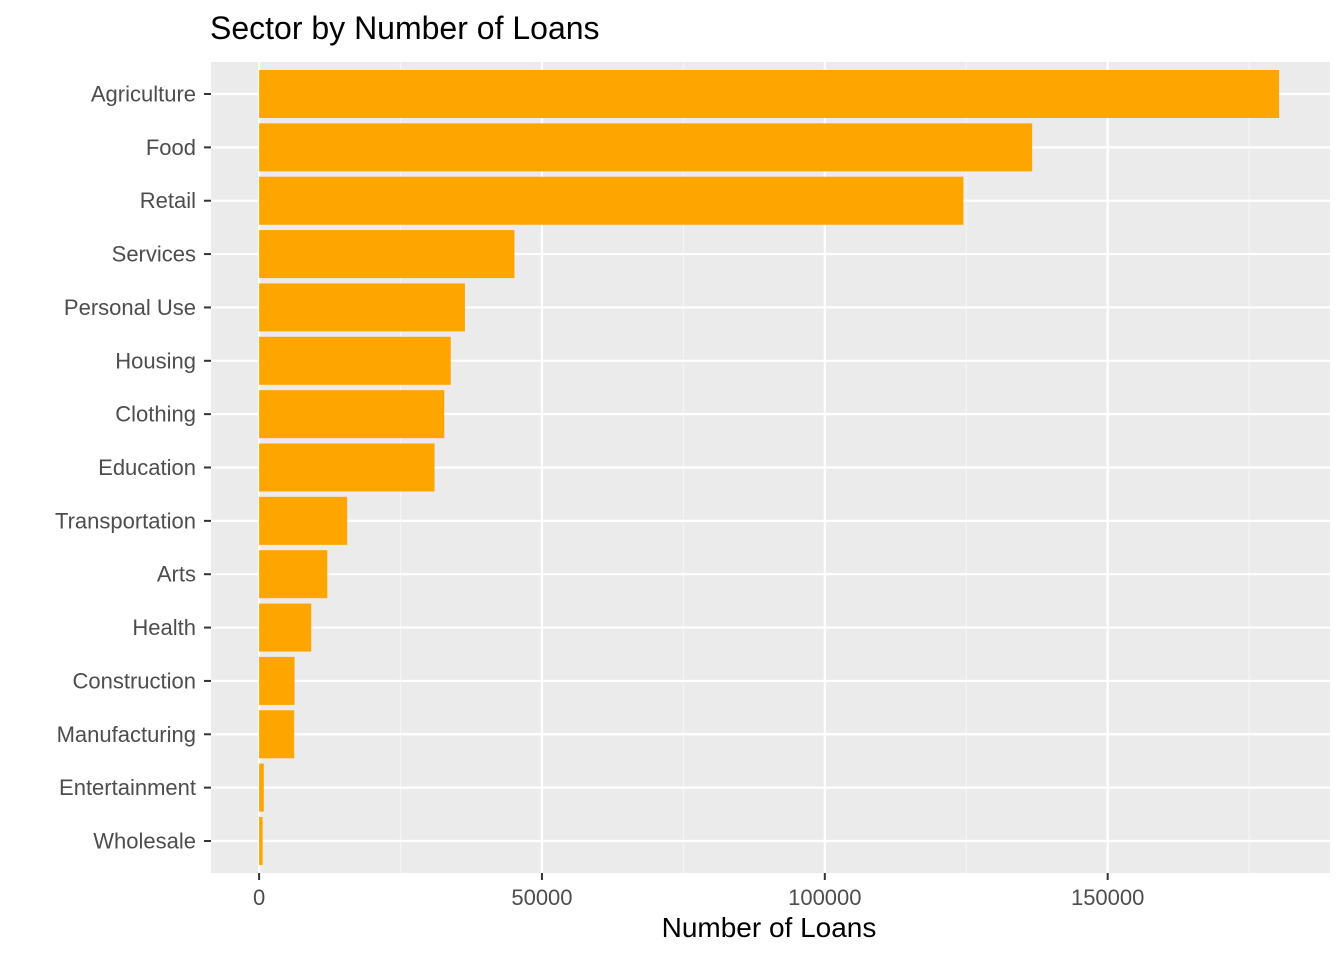 This screenshot has width=1344, height=960. Describe the element at coordinates (769, 94) in the screenshot. I see `bar-agriculture` at that location.